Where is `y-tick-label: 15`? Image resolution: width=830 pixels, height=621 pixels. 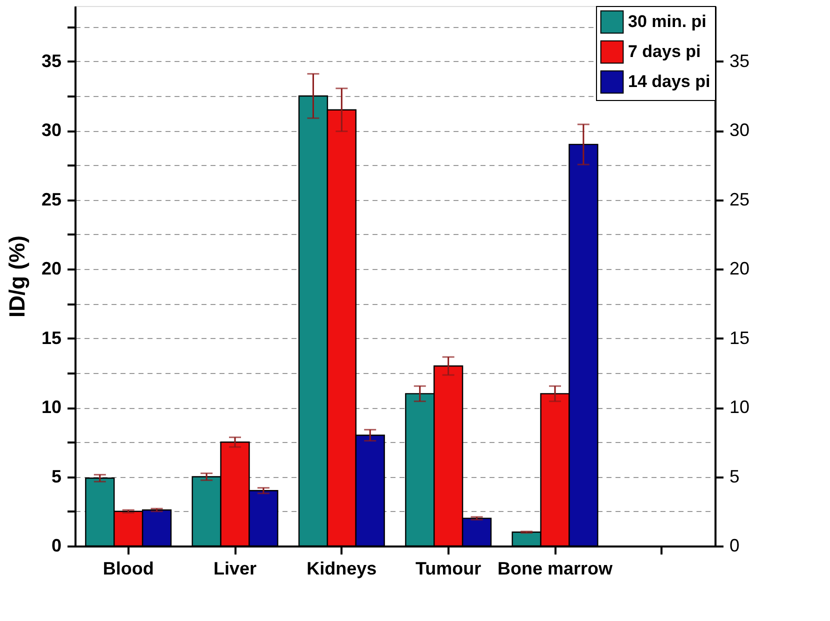 y-tick-label: 15 is located at coordinates (51, 338).